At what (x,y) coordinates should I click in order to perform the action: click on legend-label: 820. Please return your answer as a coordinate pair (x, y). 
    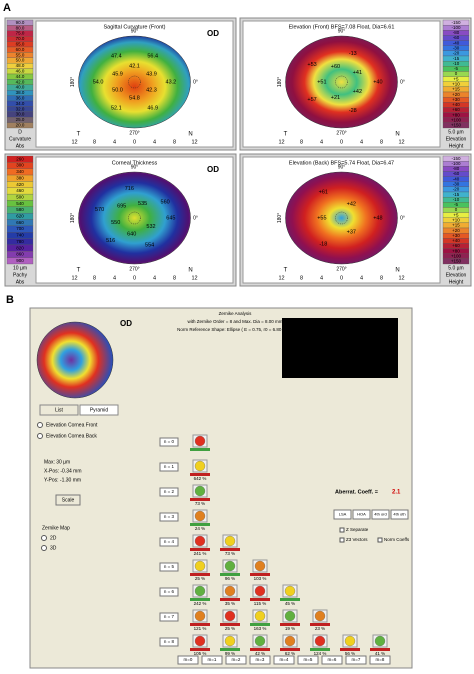
    Looking at the image, I should click on (20, 247).